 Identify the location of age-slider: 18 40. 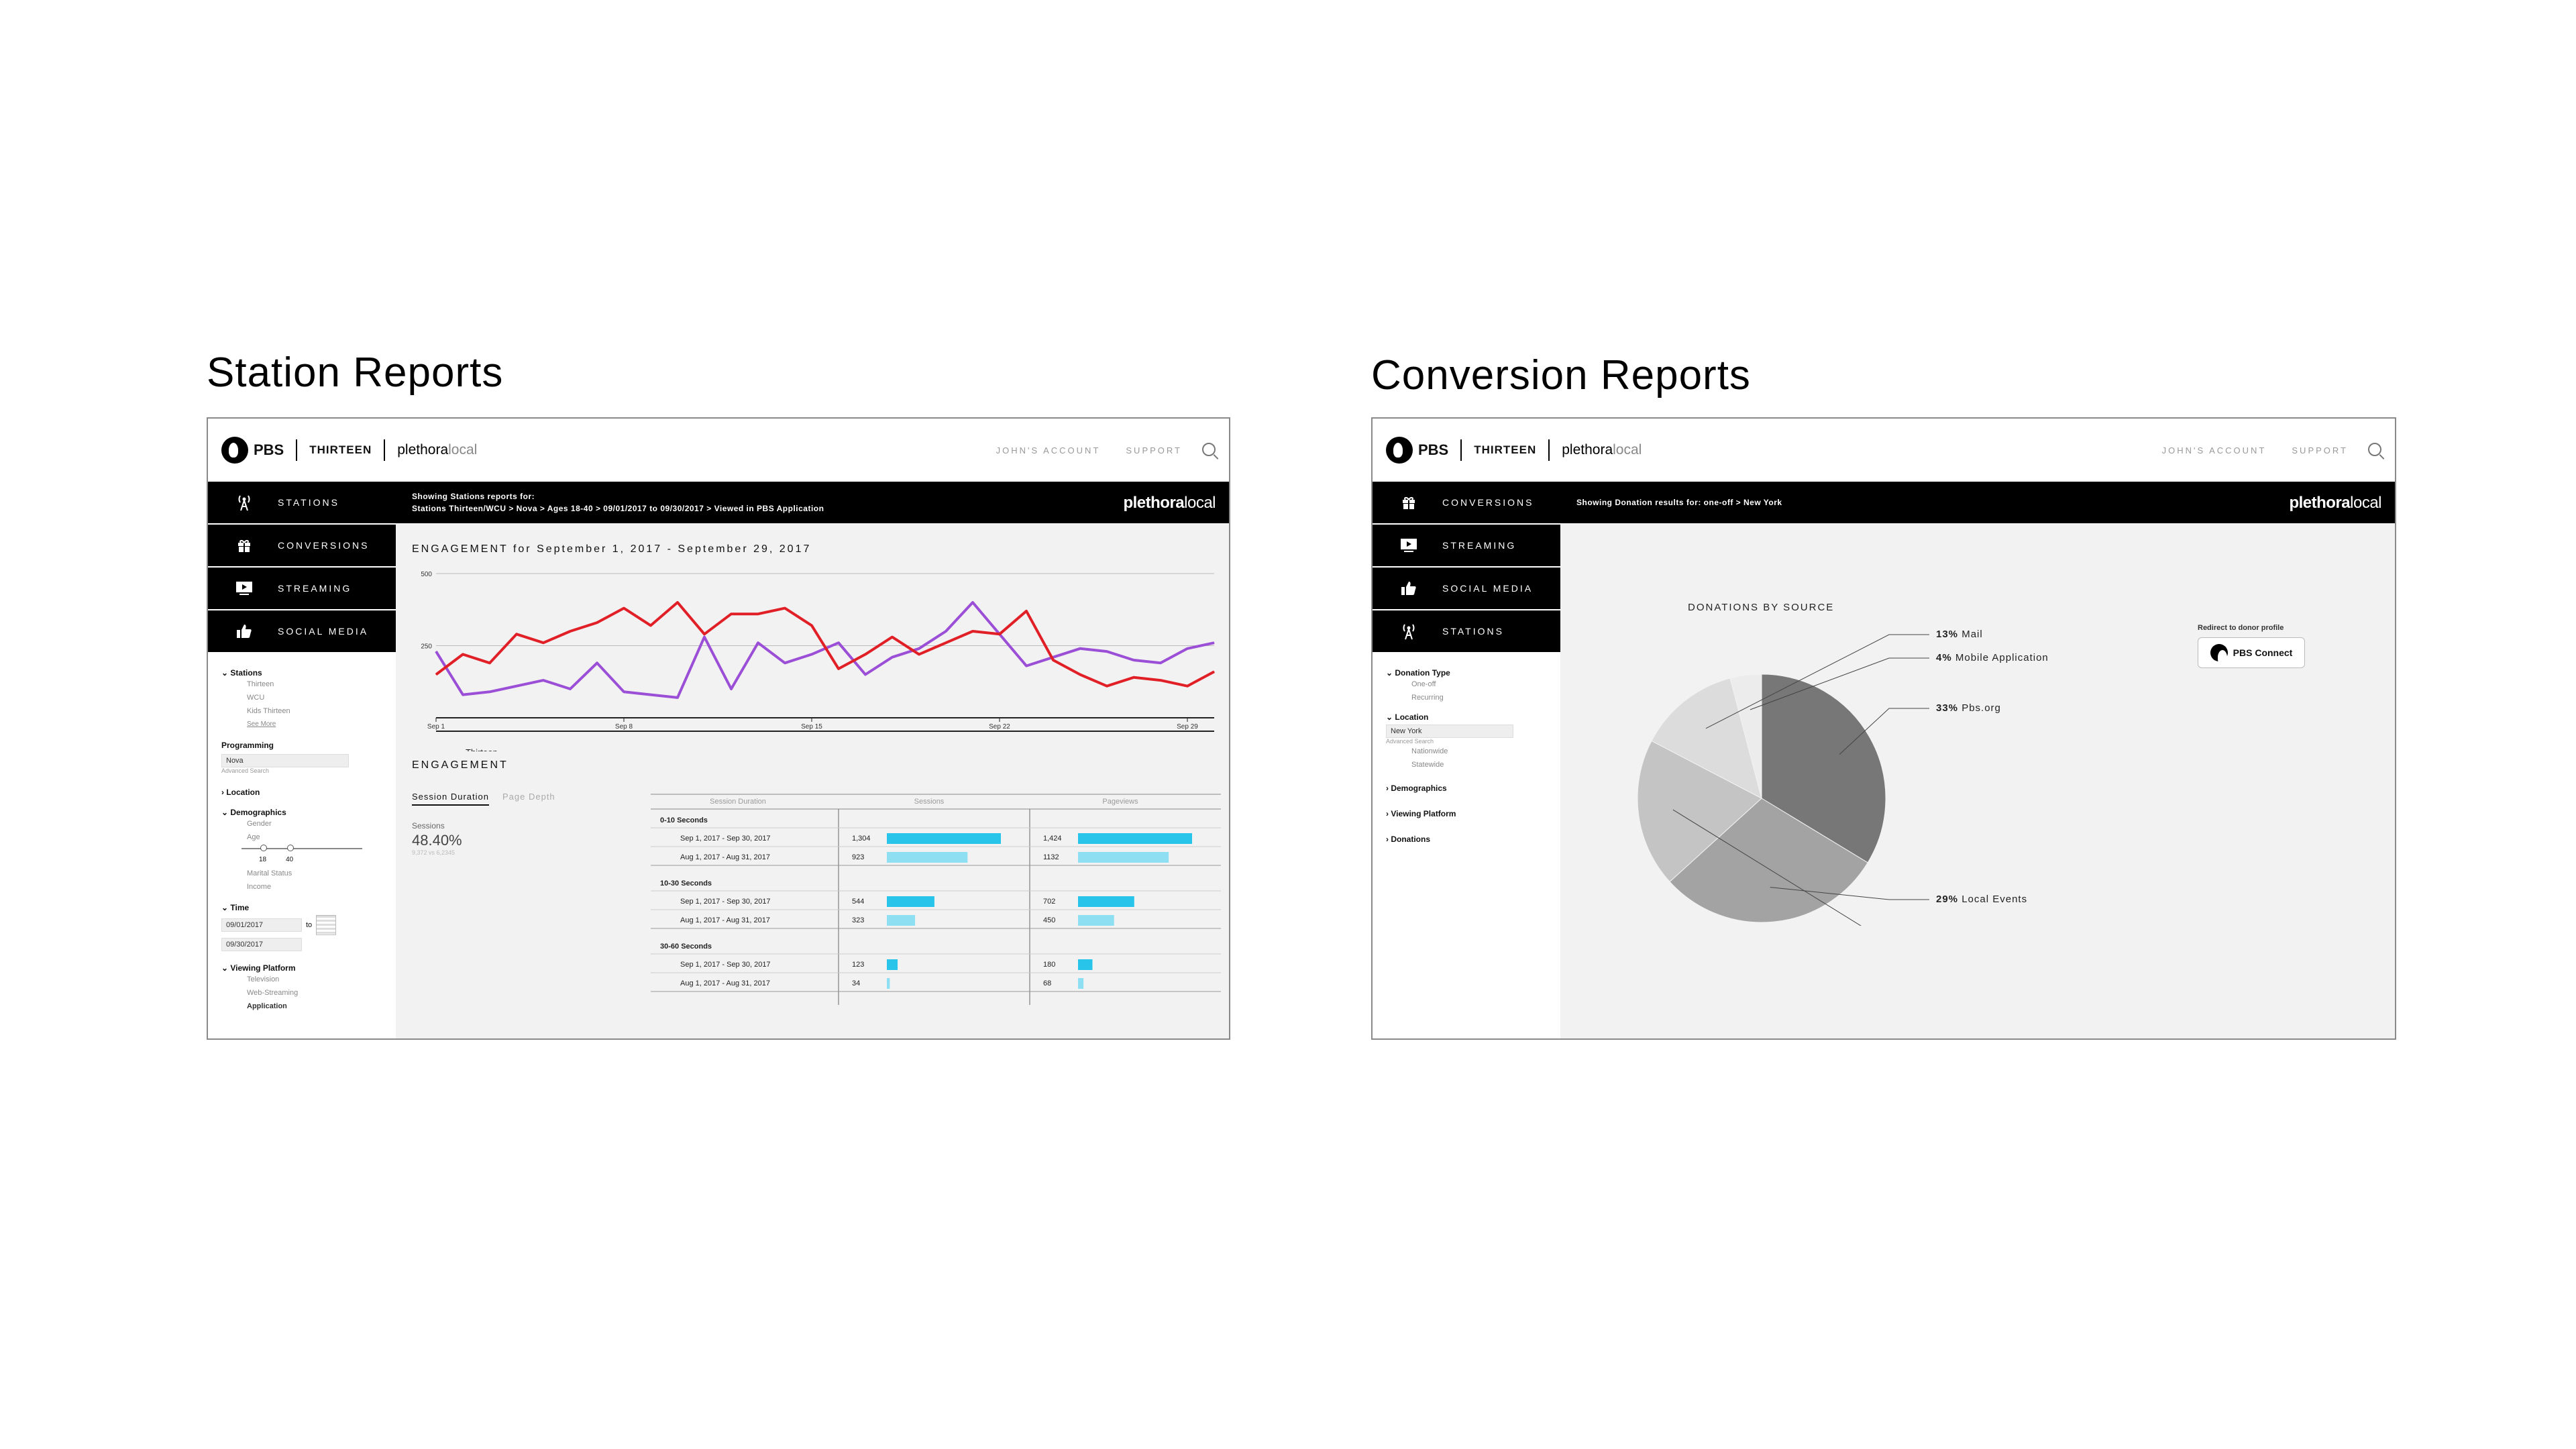
(301, 855).